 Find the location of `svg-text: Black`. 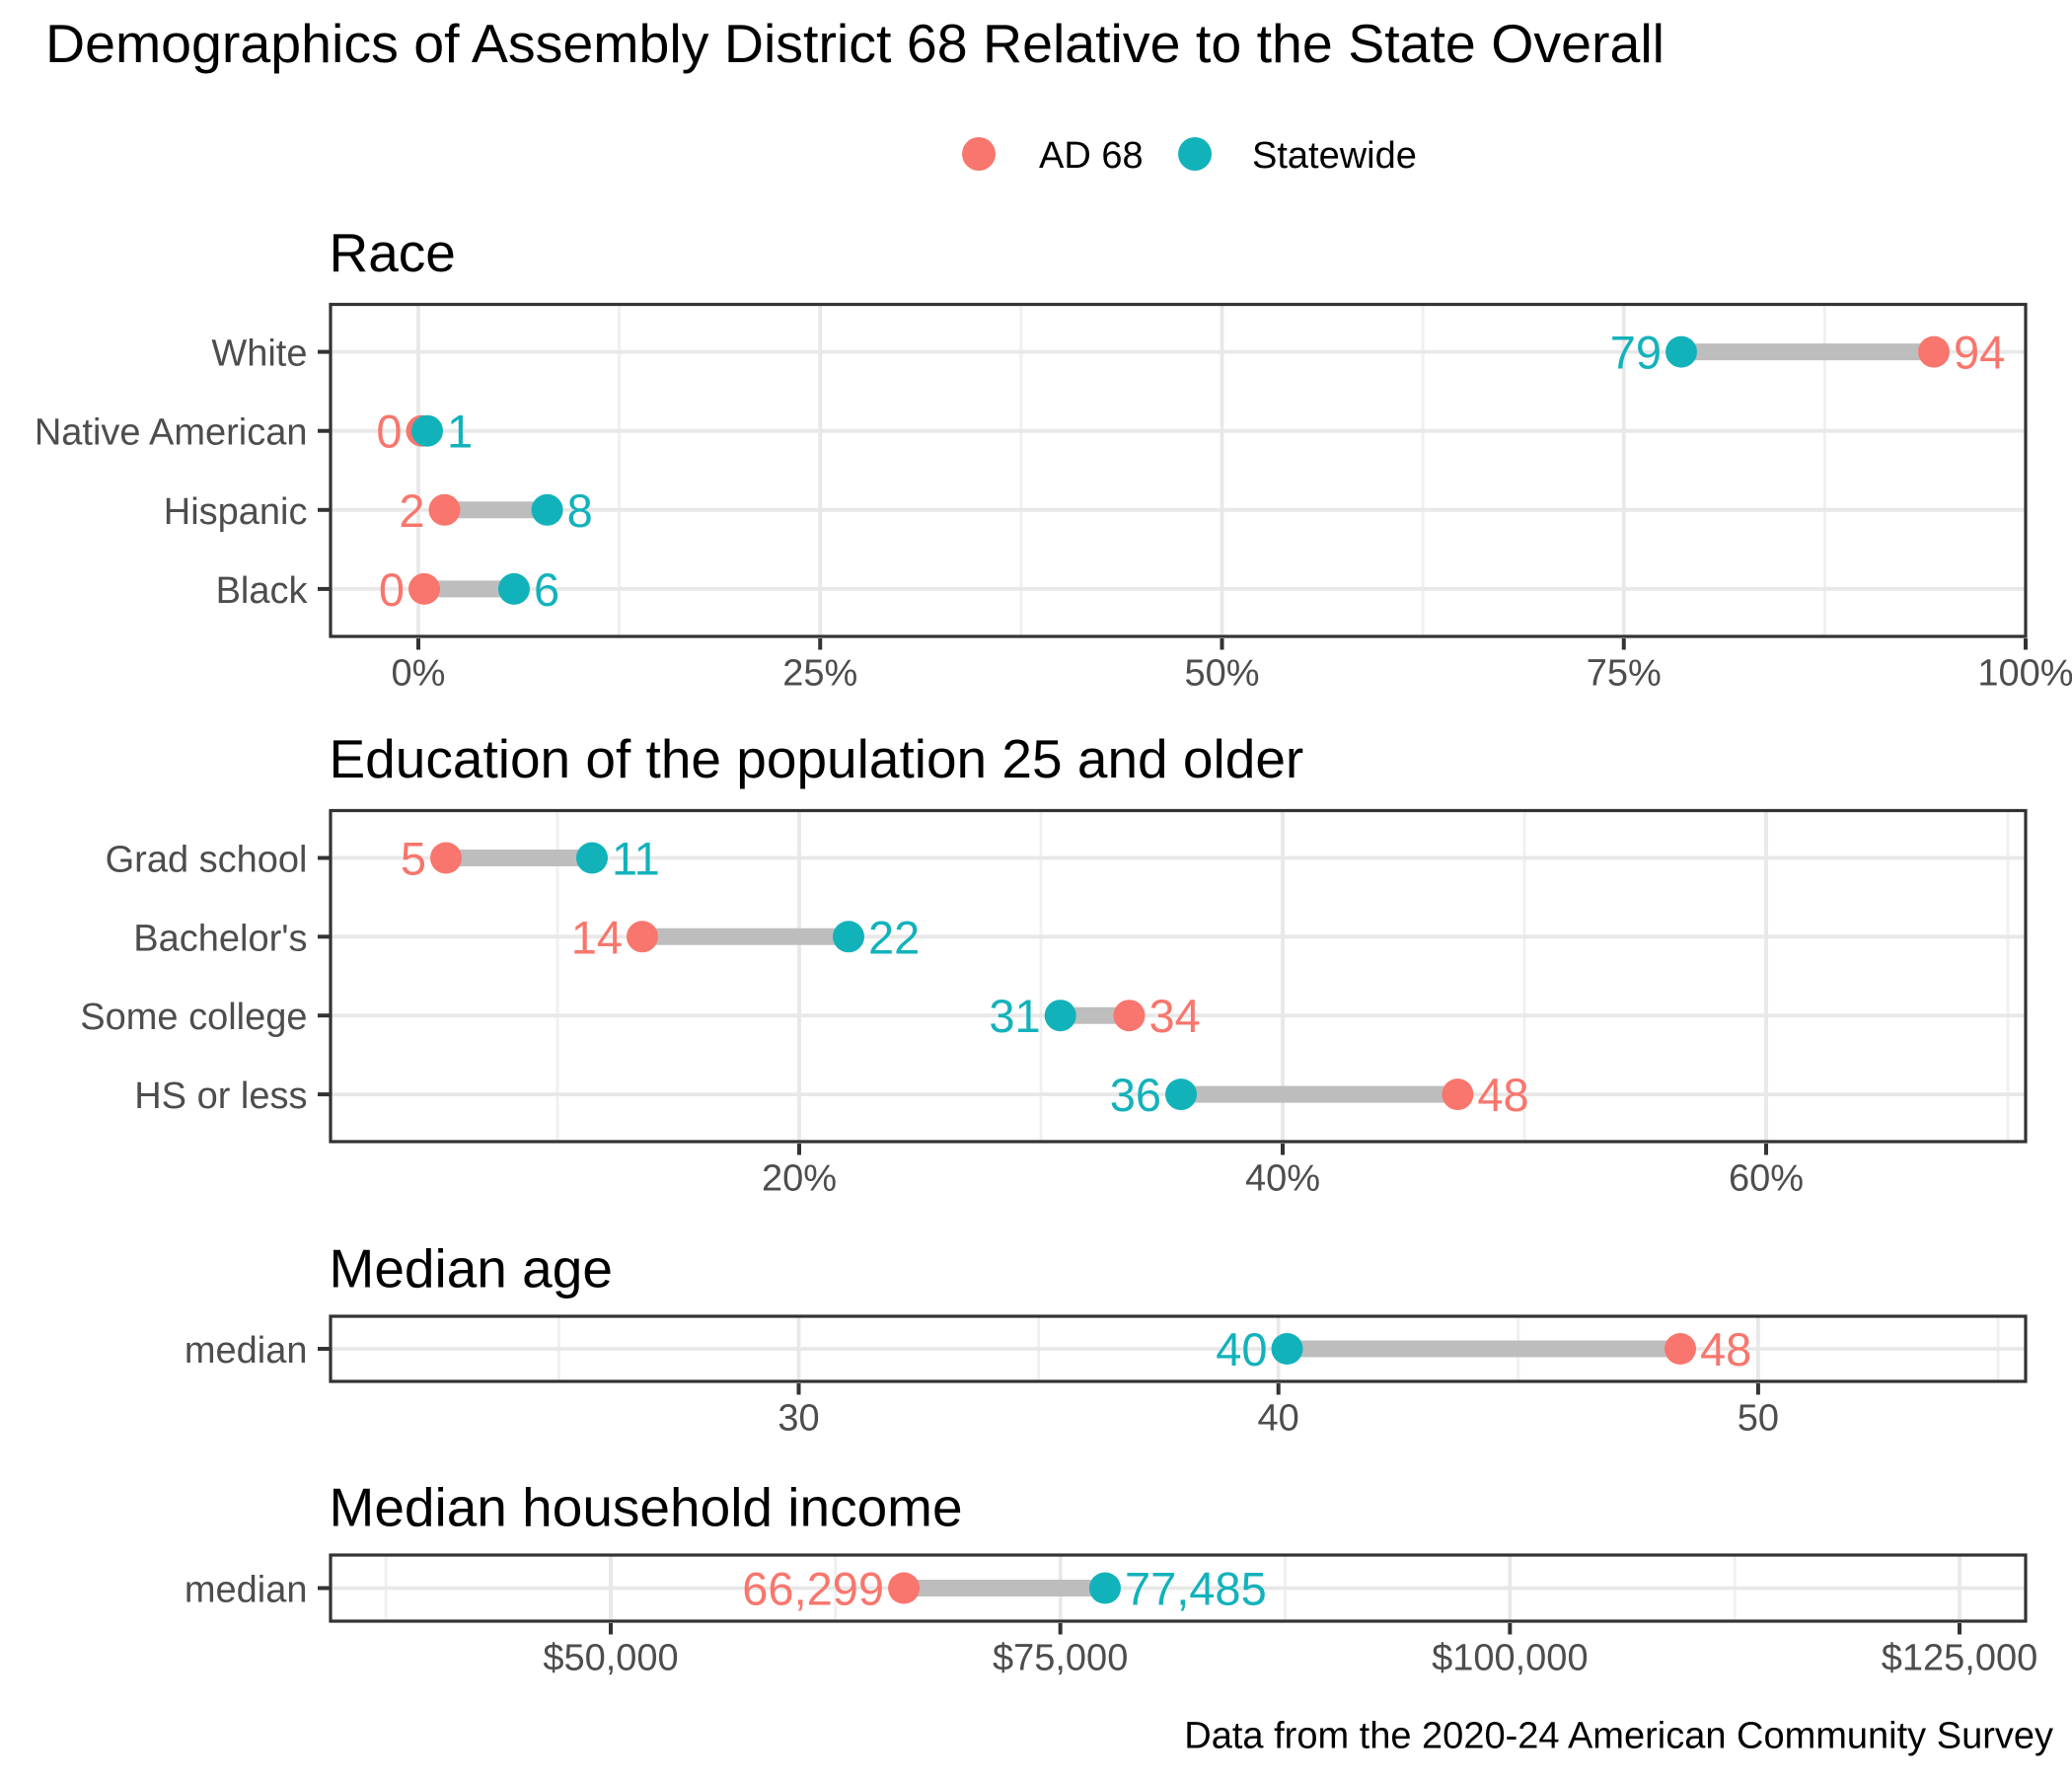

svg-text: Black is located at coordinates (262, 591).